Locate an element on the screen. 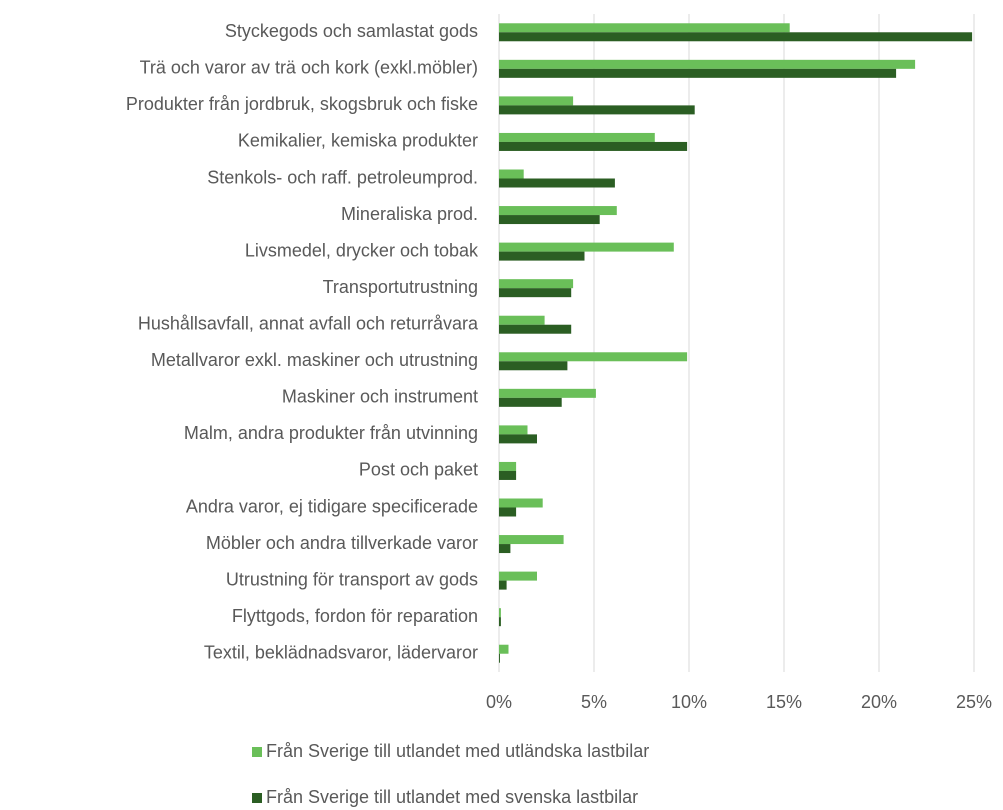 This screenshot has width=1003, height=810. y-tick-label: Utrustning för transport av gods is located at coordinates (352, 579).